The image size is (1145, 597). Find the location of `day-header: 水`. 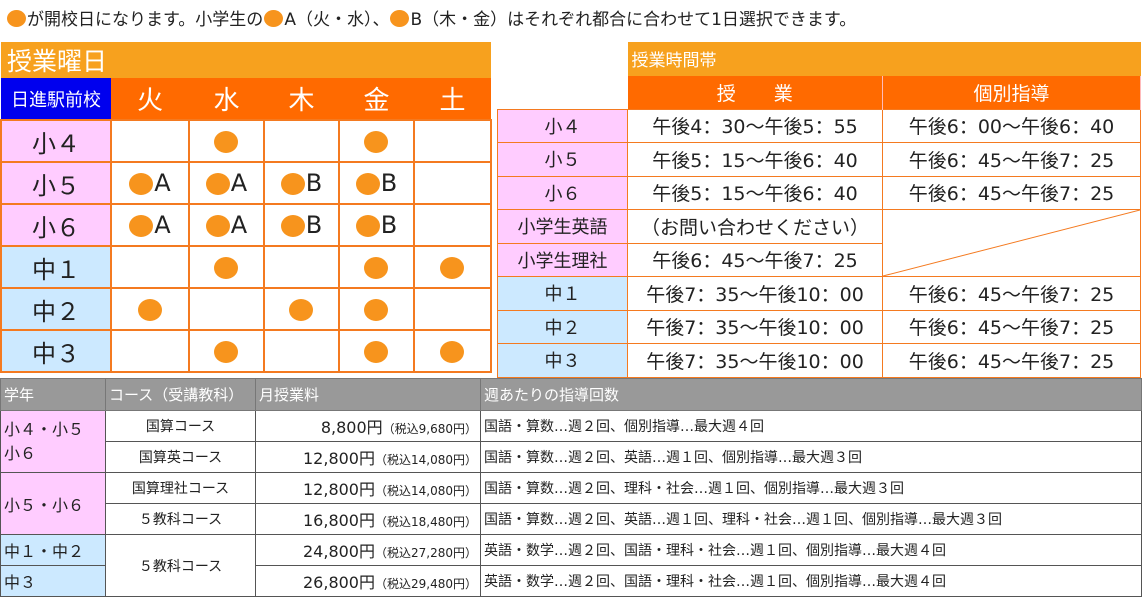

day-header: 水 is located at coordinates (226, 99).